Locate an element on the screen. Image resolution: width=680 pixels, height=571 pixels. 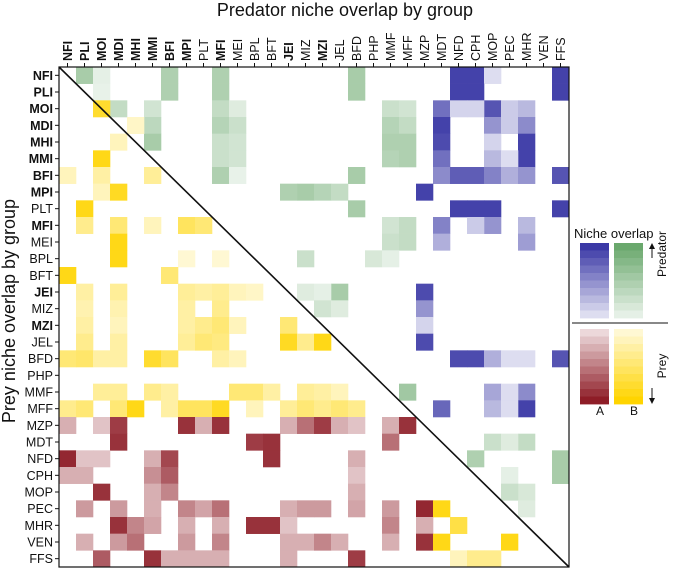
prey-cell-ffs-plt is located at coordinates (204, 559).